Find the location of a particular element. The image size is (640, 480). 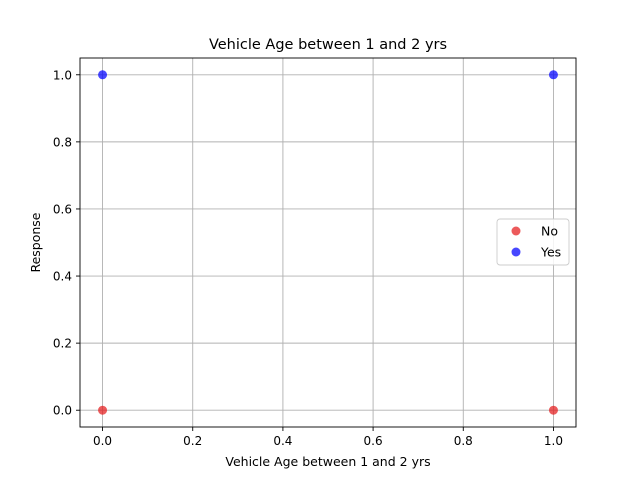

x-tick-label: 0.2 is located at coordinates (192, 441).